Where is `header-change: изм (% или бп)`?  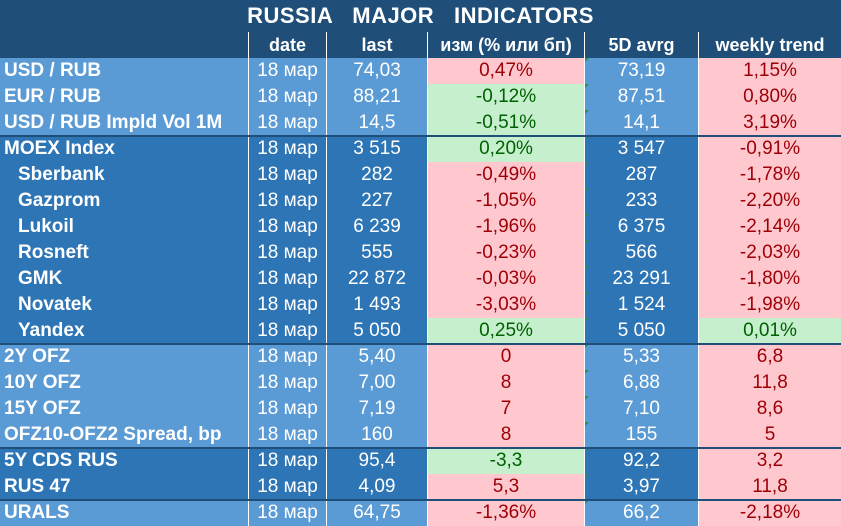
header-change: изм (% или бп) is located at coordinates (506, 45).